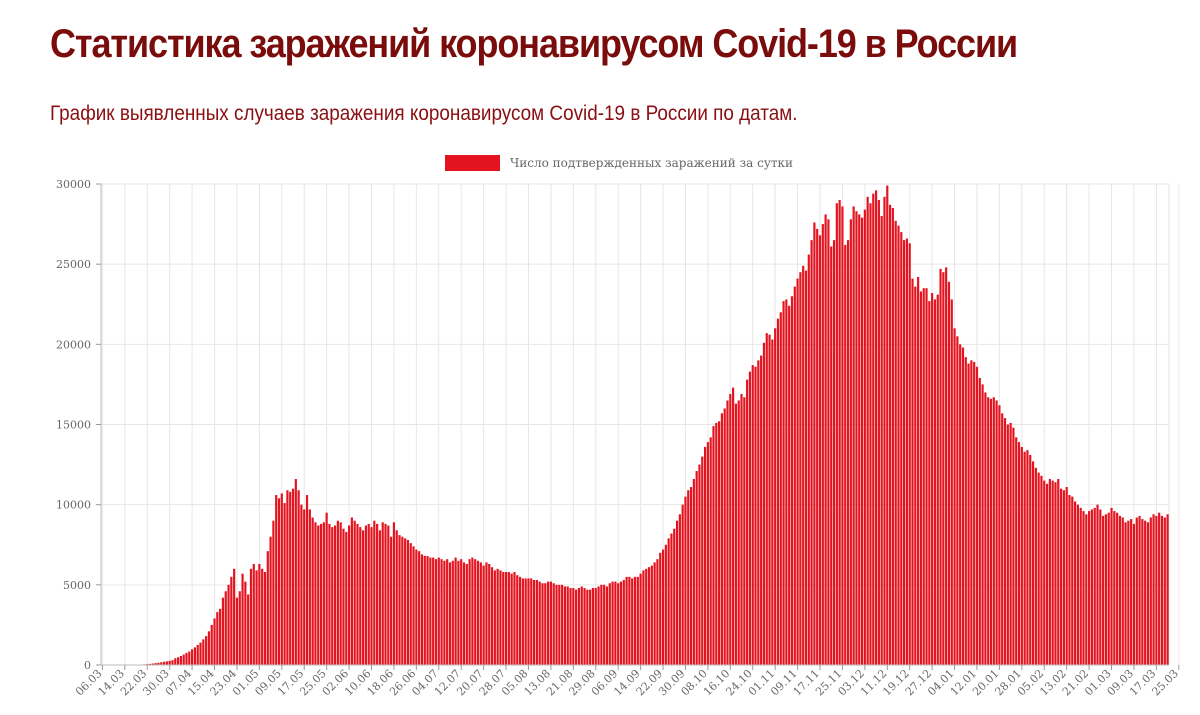 This screenshot has width=1200, height=715. What do you see at coordinates (73, 184) in the screenshot?
I see `y-tick-label: 30000` at bounding box center [73, 184].